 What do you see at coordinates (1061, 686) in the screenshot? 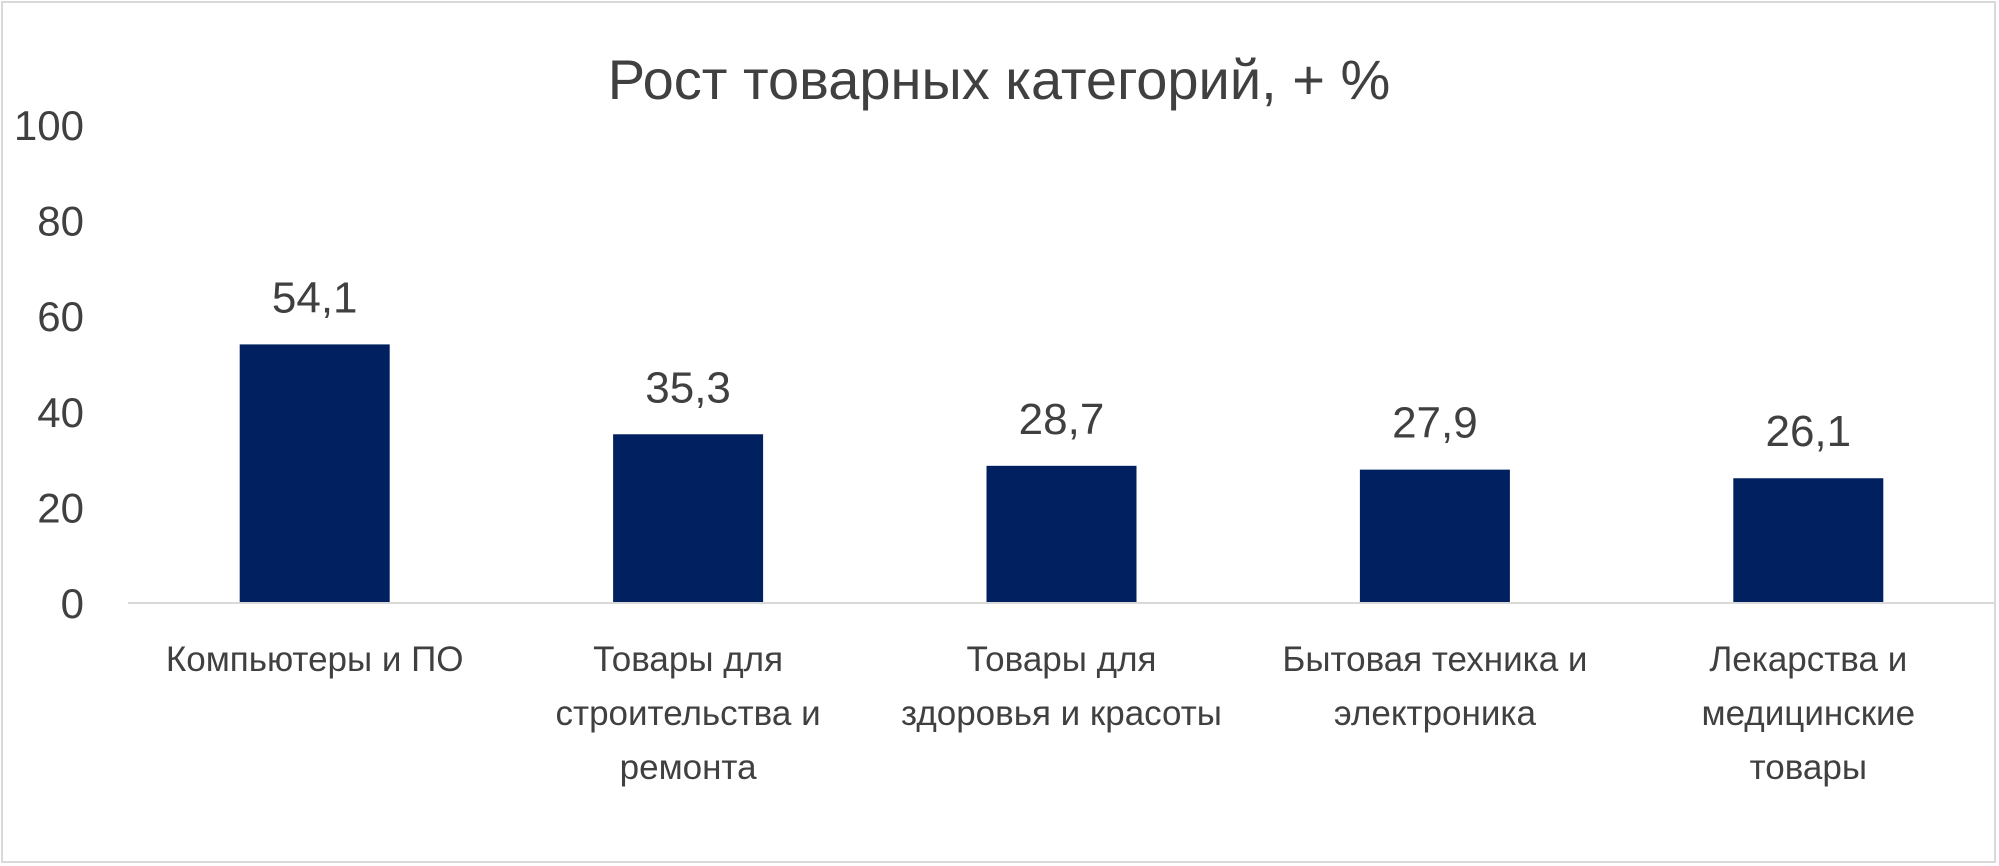
I see `category-label: Товары для здоровья и красоты` at bounding box center [1061, 686].